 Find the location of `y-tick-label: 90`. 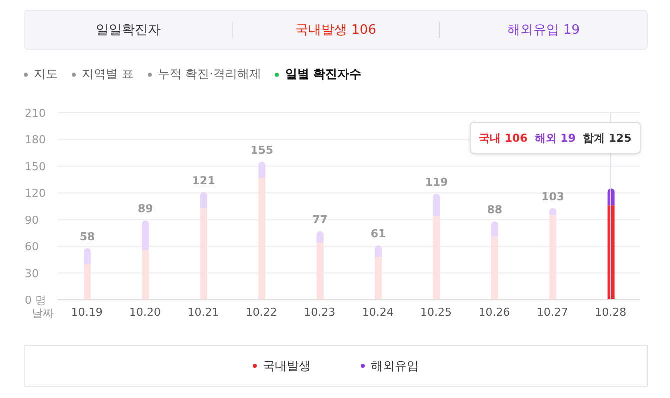

y-tick-label: 90 is located at coordinates (32, 220).